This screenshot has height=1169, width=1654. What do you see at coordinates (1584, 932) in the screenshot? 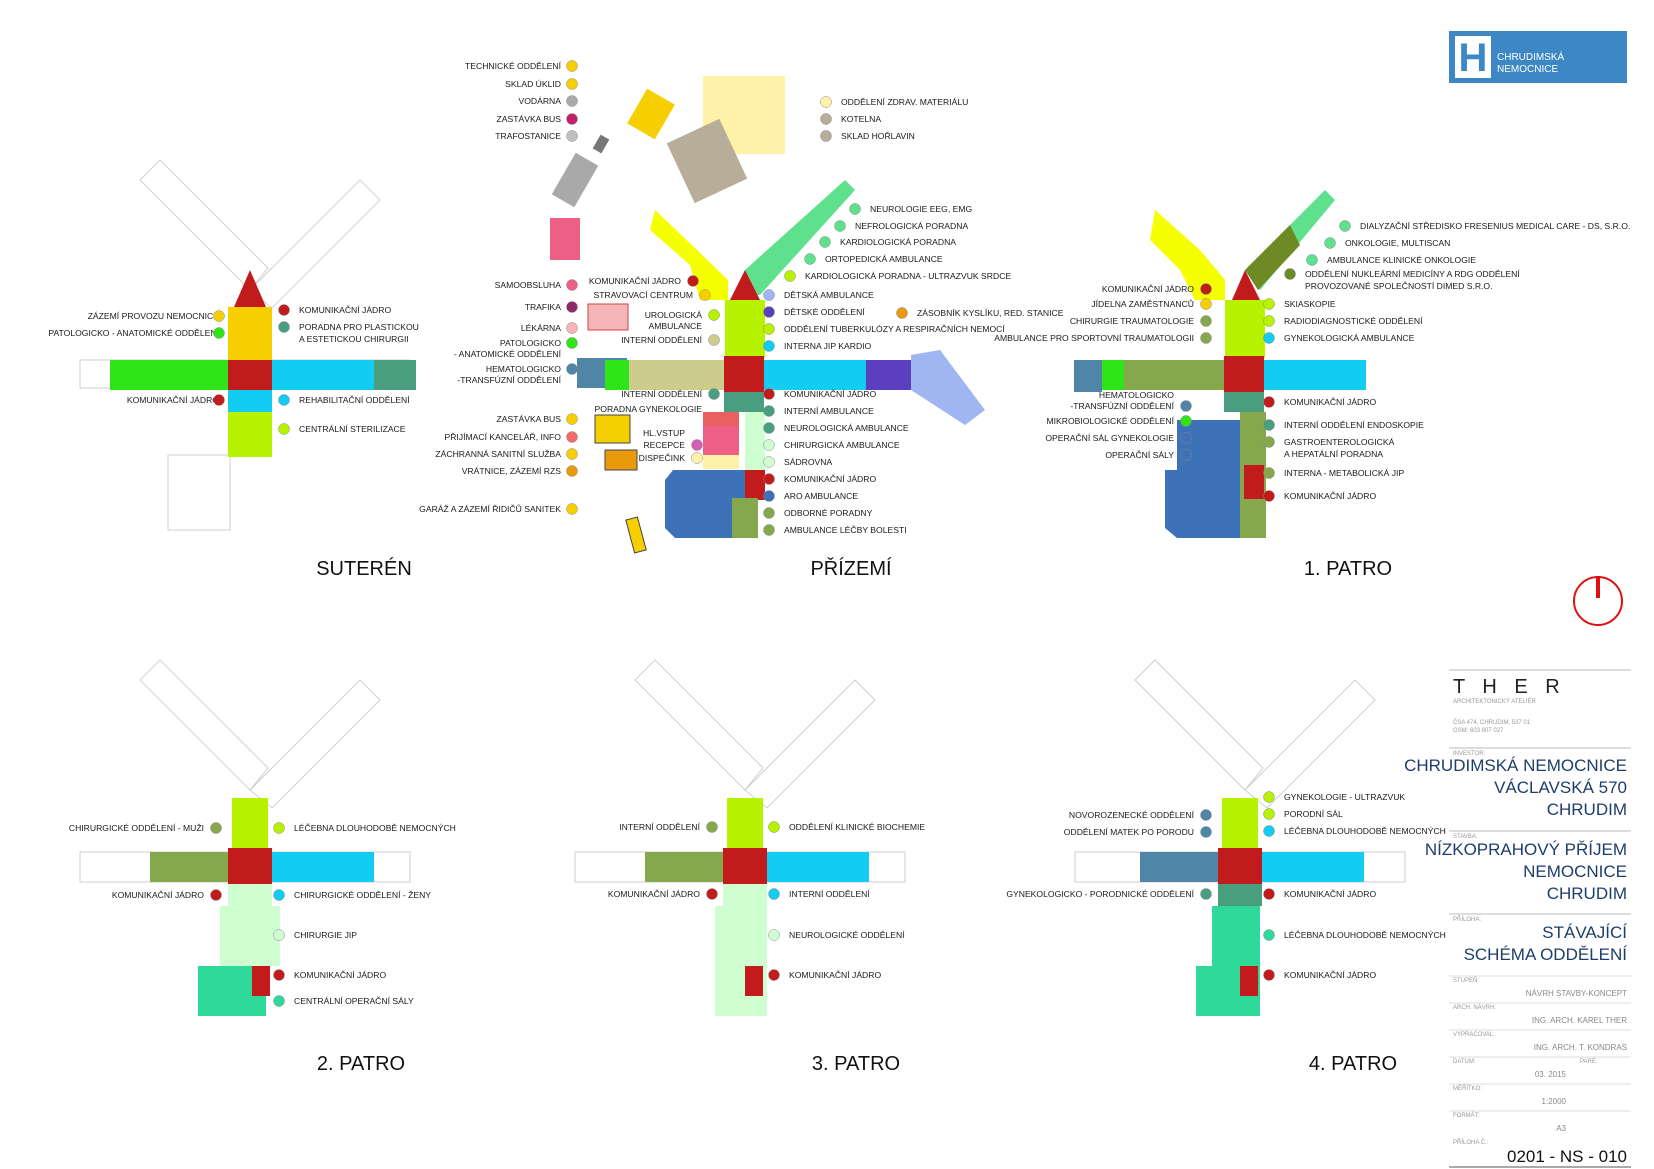
I see `drawing-line: STÁVAJÍCÍ` at bounding box center [1584, 932].